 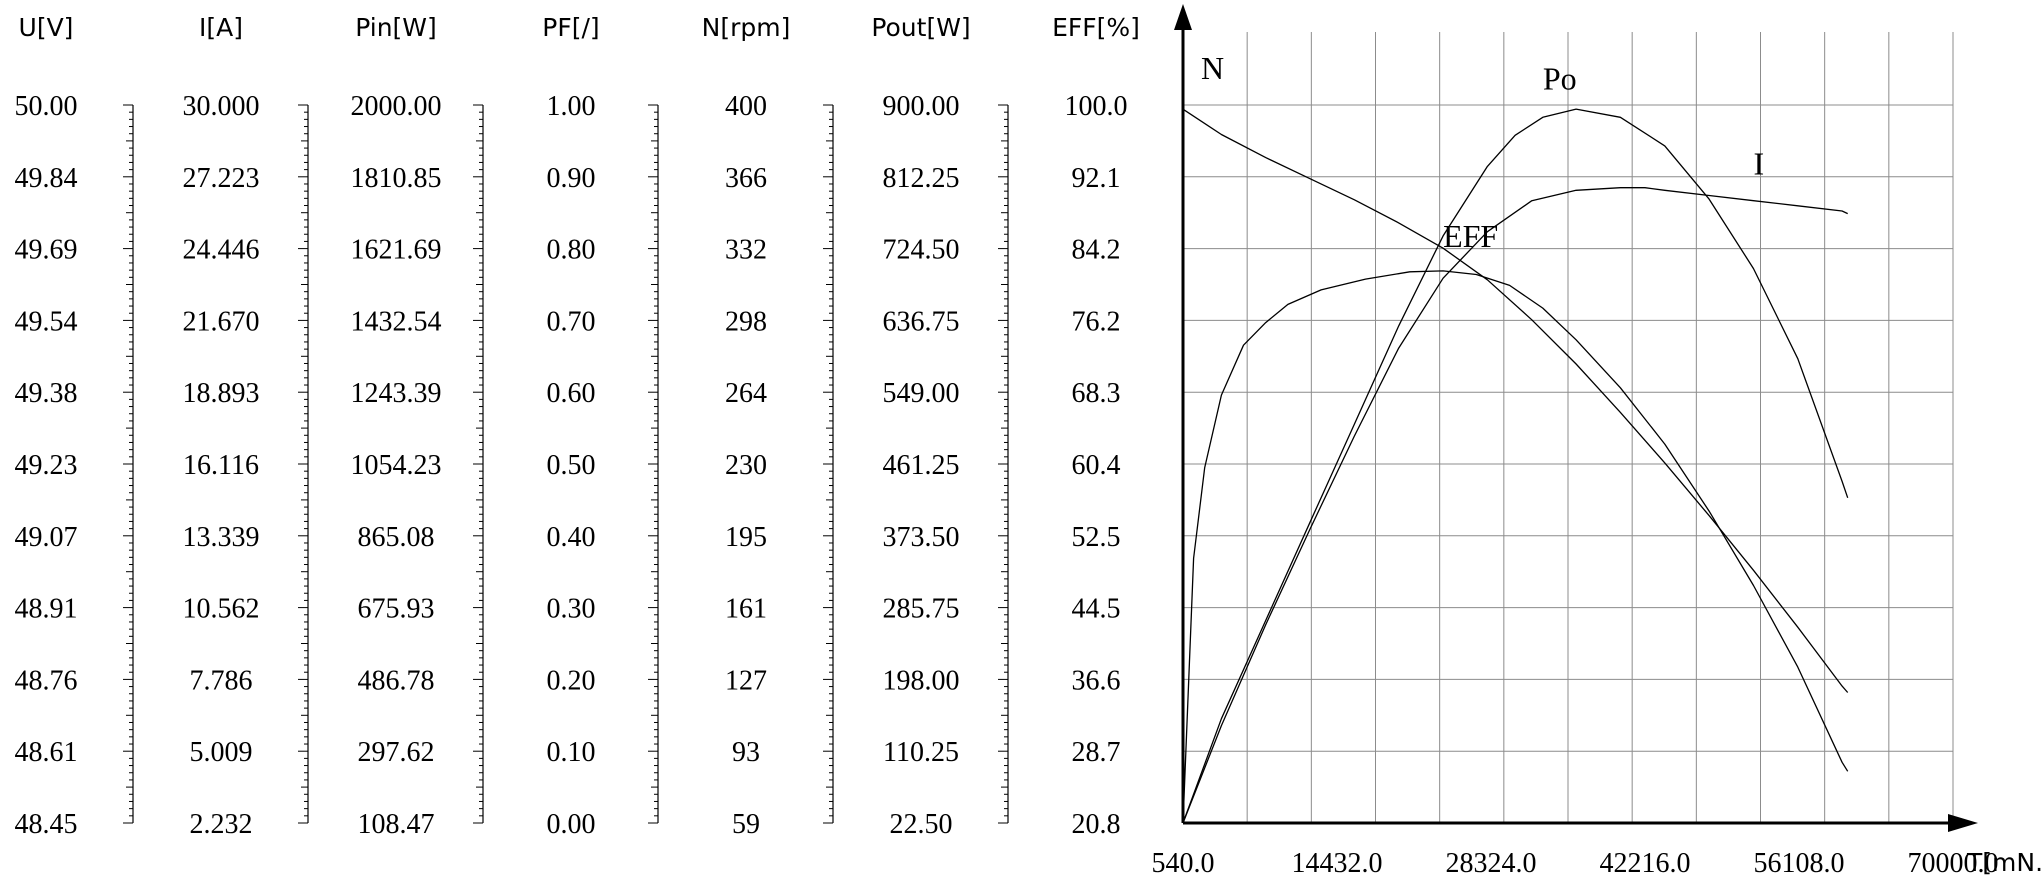 I want to click on scale-tick-label-u-v: 49.38, so click(x=46, y=393).